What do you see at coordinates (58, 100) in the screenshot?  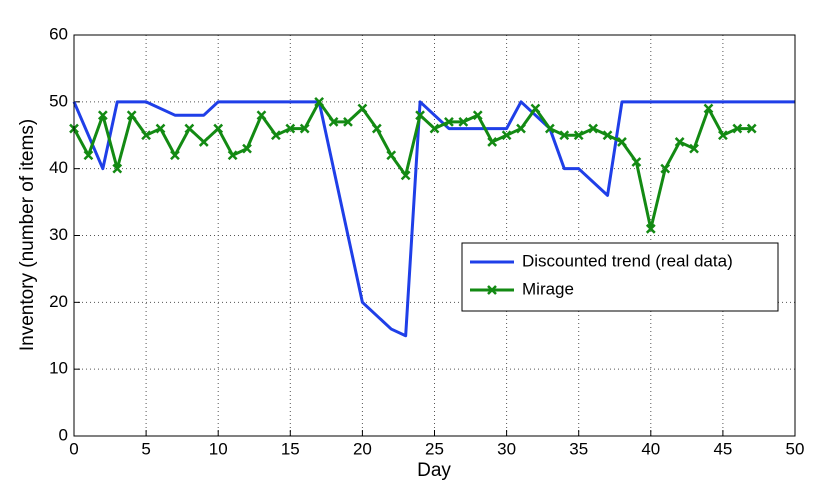 I see `y-tick-label: 50` at bounding box center [58, 100].